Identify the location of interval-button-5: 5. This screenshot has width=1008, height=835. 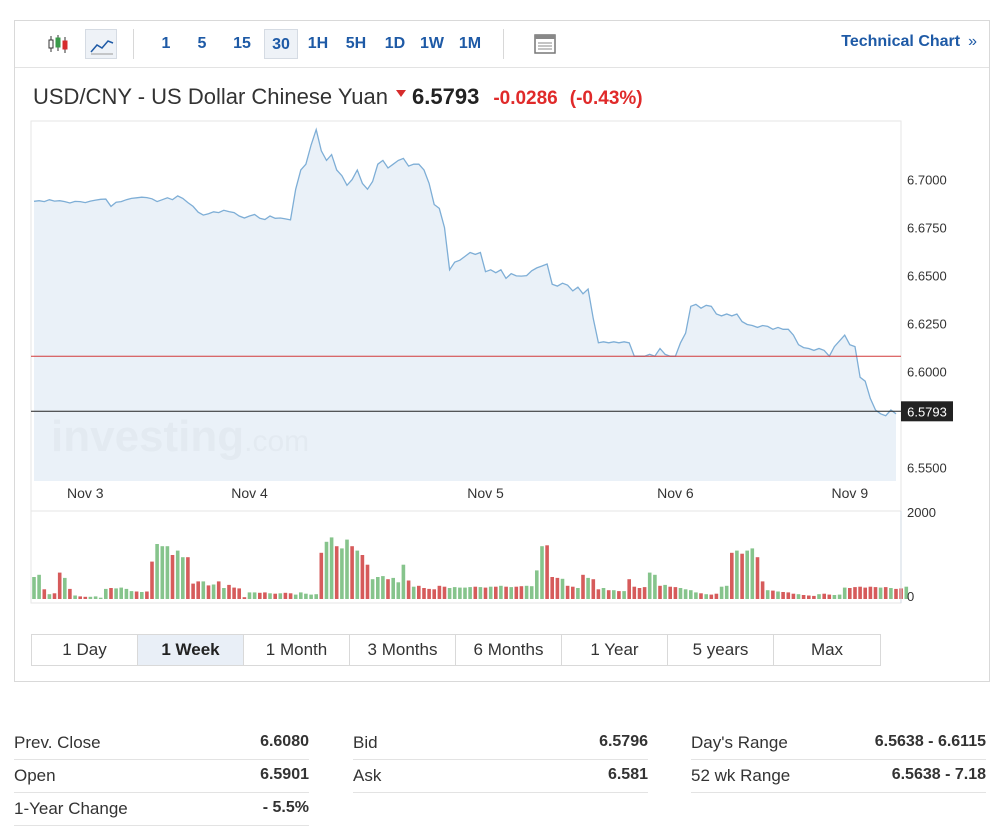
(202, 43).